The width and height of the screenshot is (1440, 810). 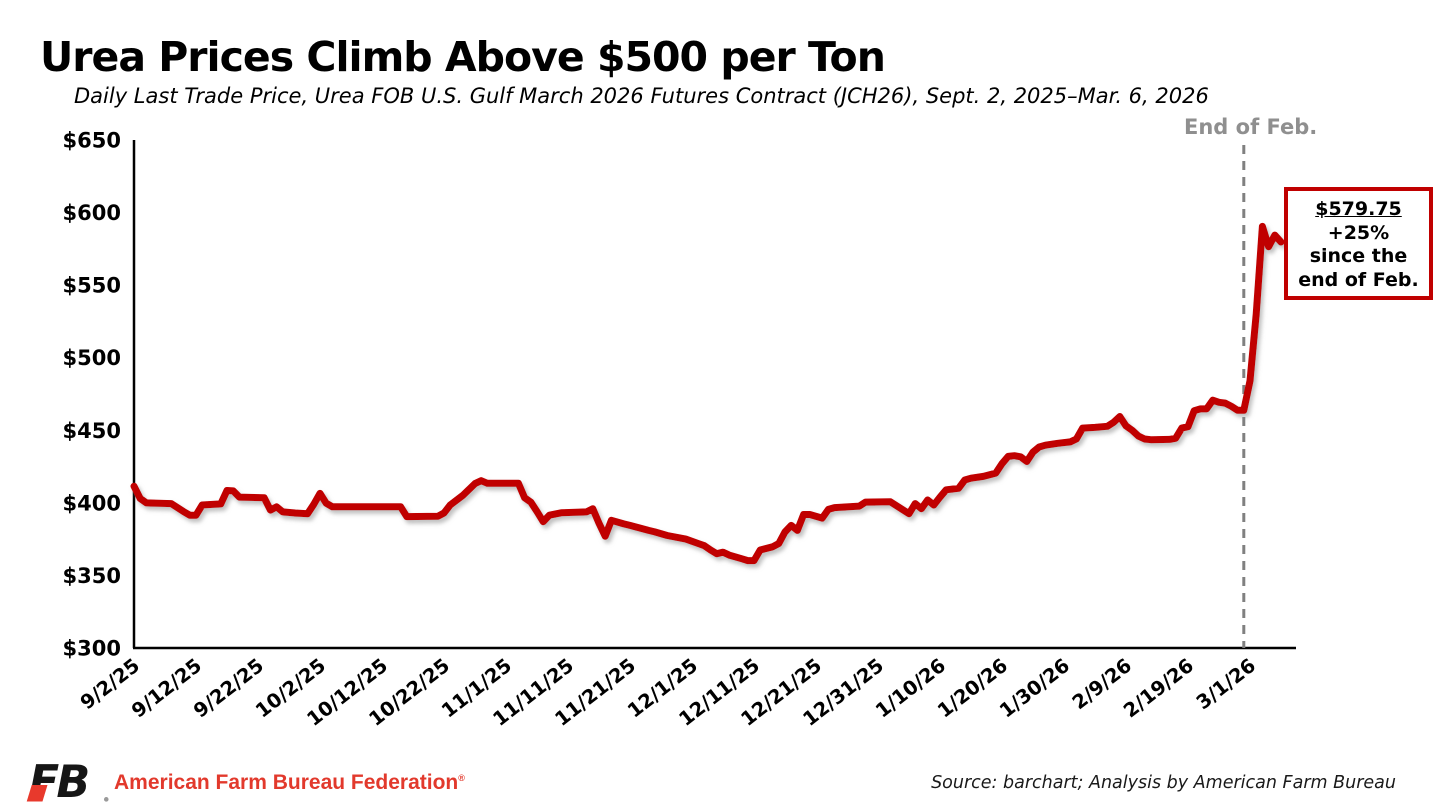 I want to click on y-tick-label: $350, so click(x=92, y=576).